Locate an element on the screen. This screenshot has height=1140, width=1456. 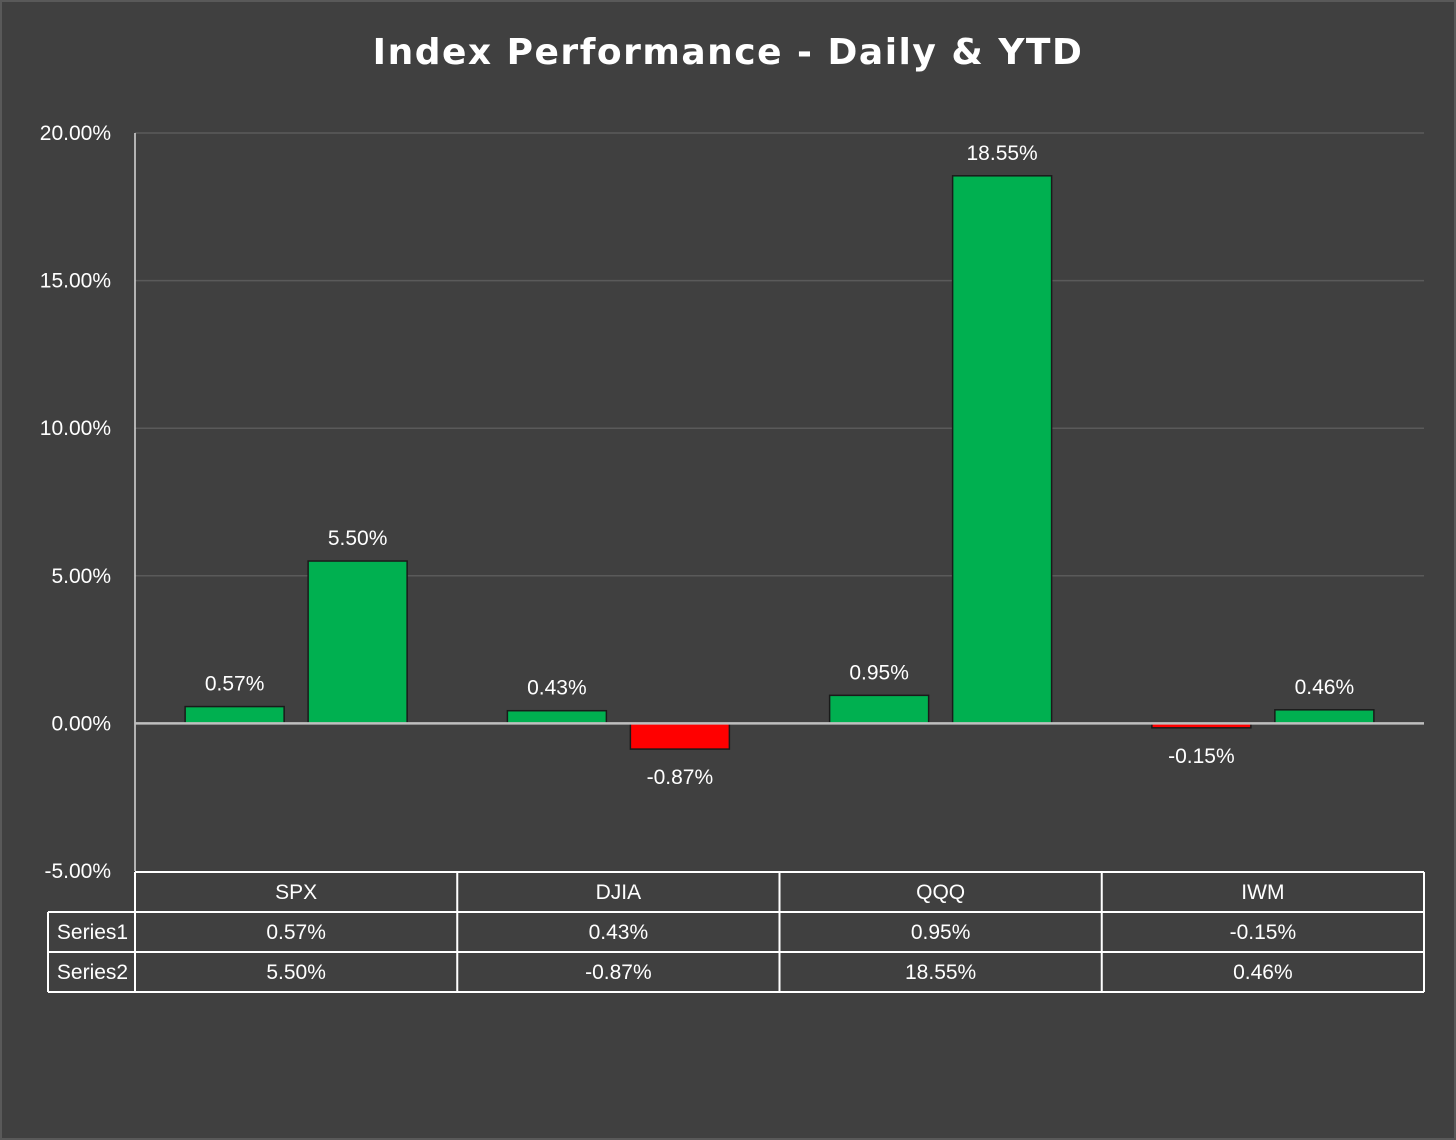
bar-qqq-series1 is located at coordinates (879, 709).